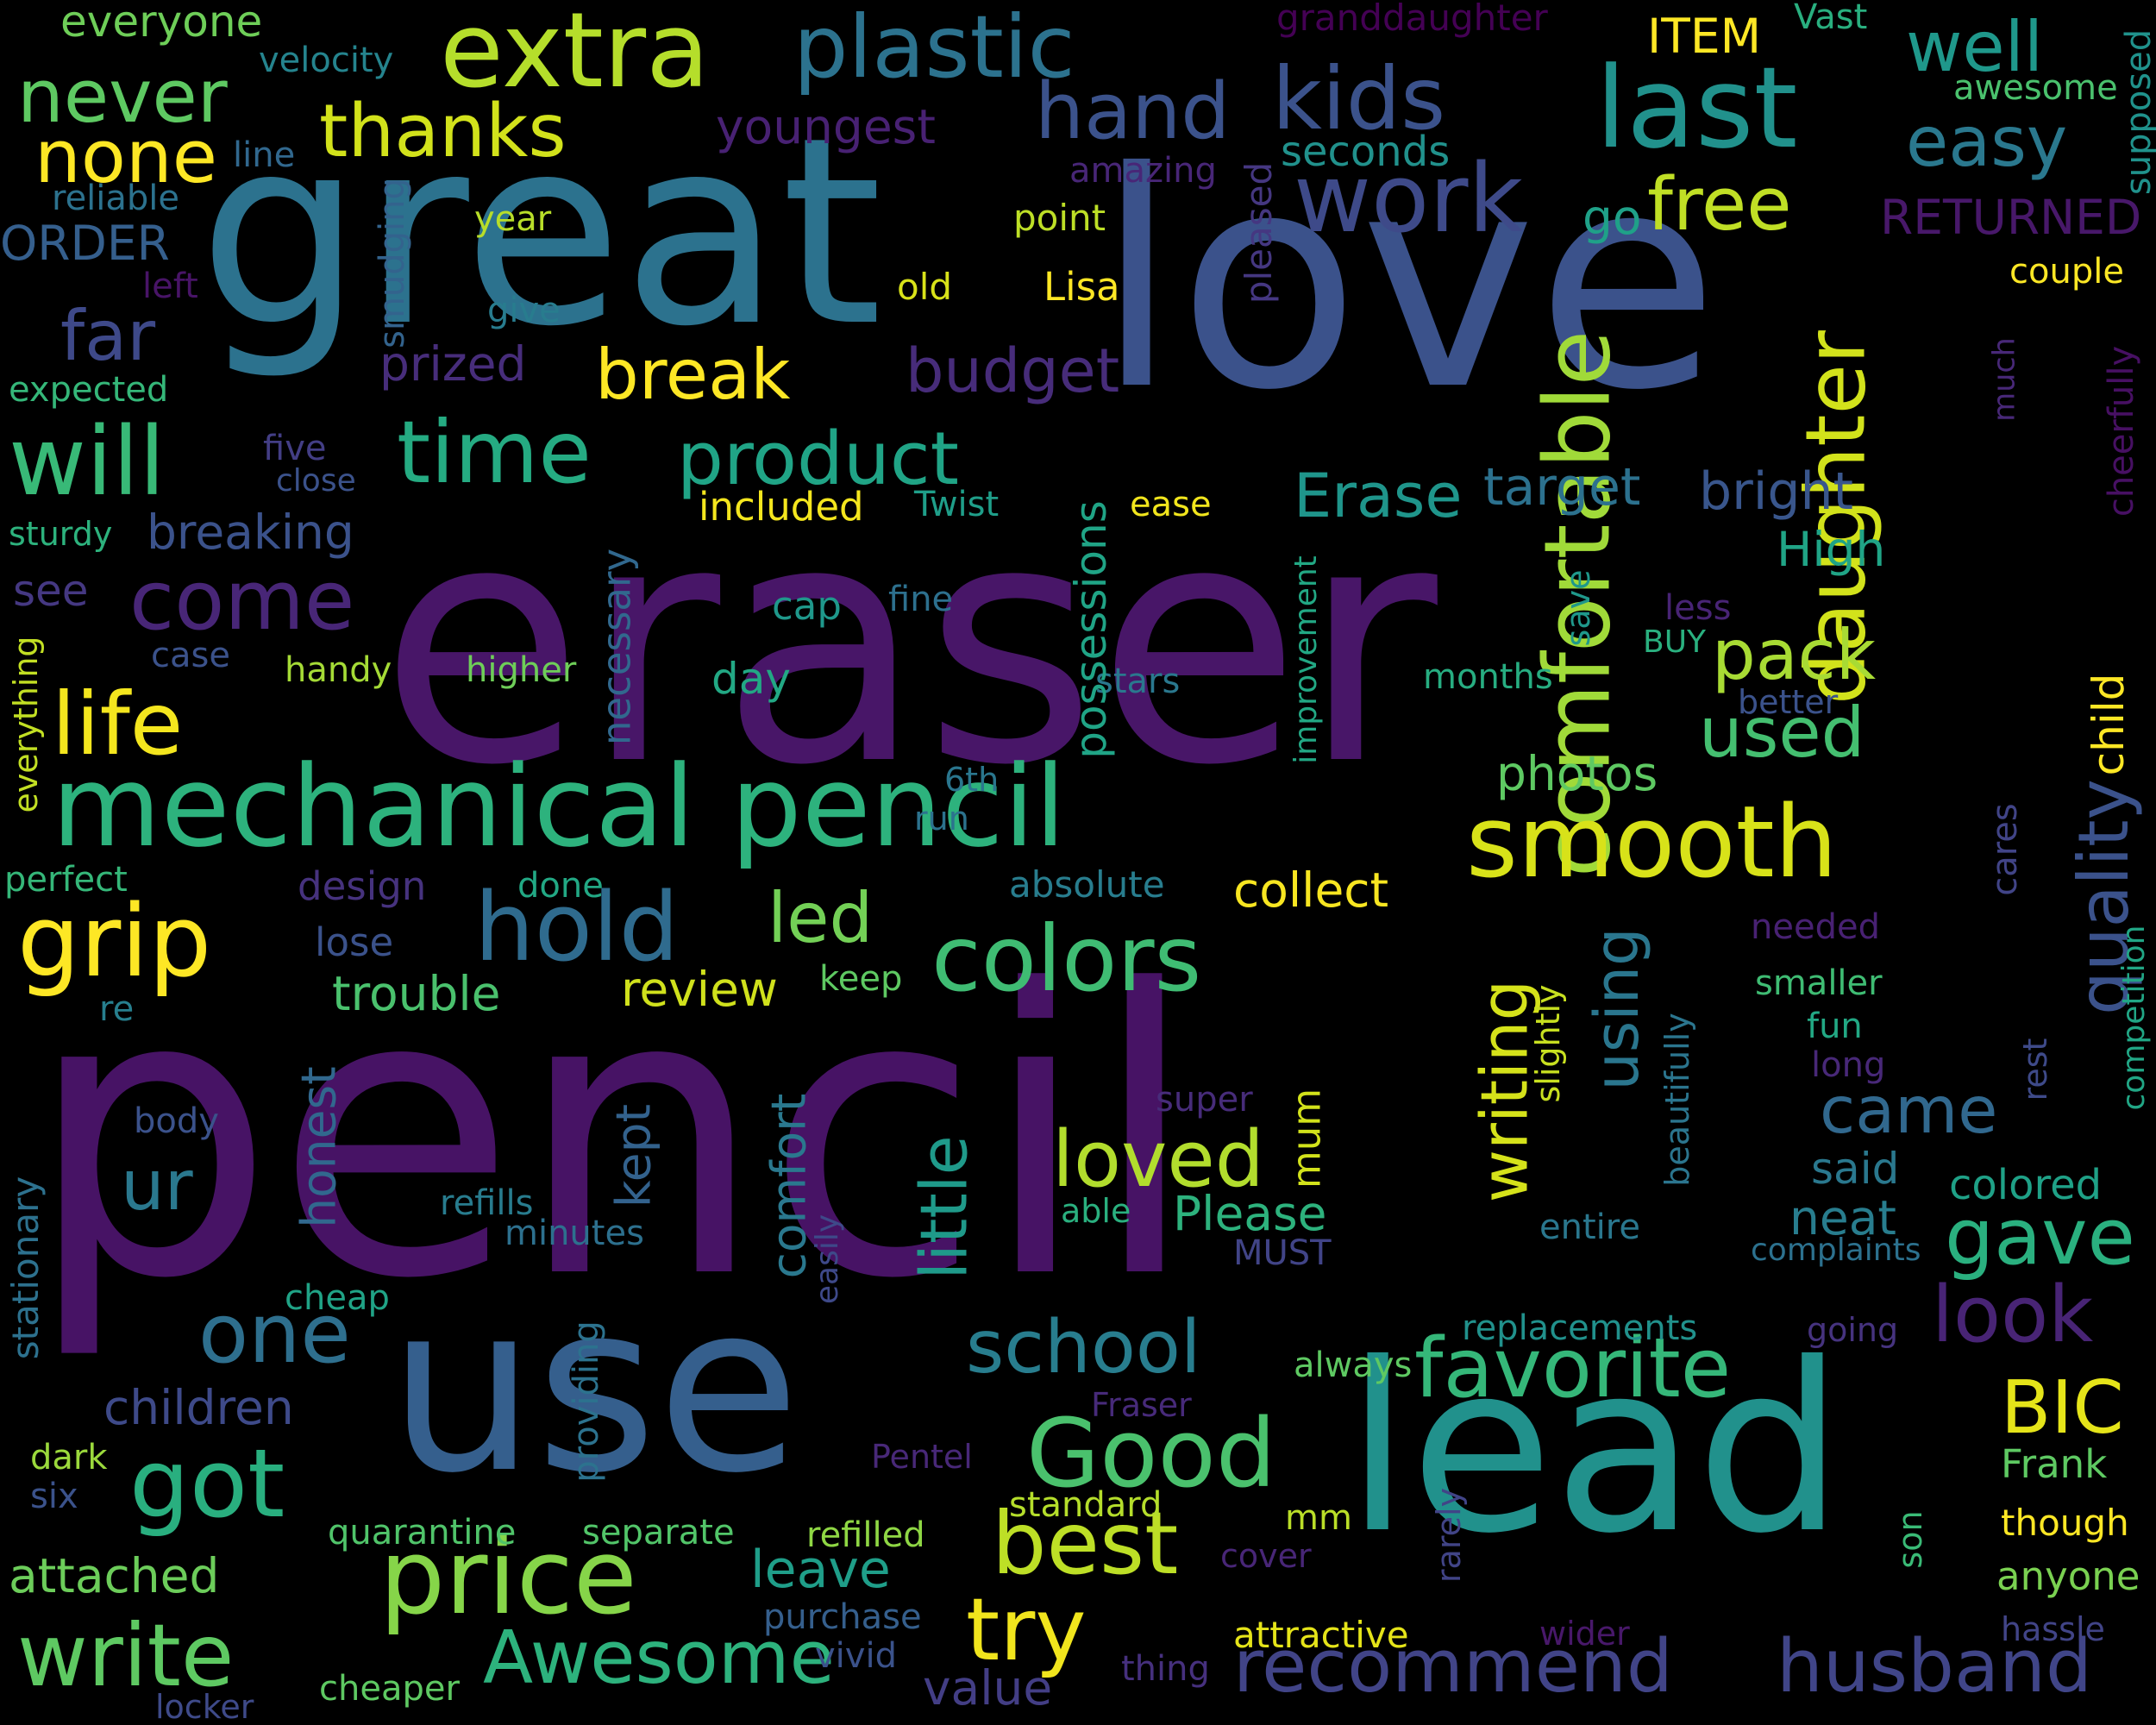 Image resolution: width=2156 pixels, height=1725 pixels. I want to click on word-cloud-word: breaking, so click(250, 533).